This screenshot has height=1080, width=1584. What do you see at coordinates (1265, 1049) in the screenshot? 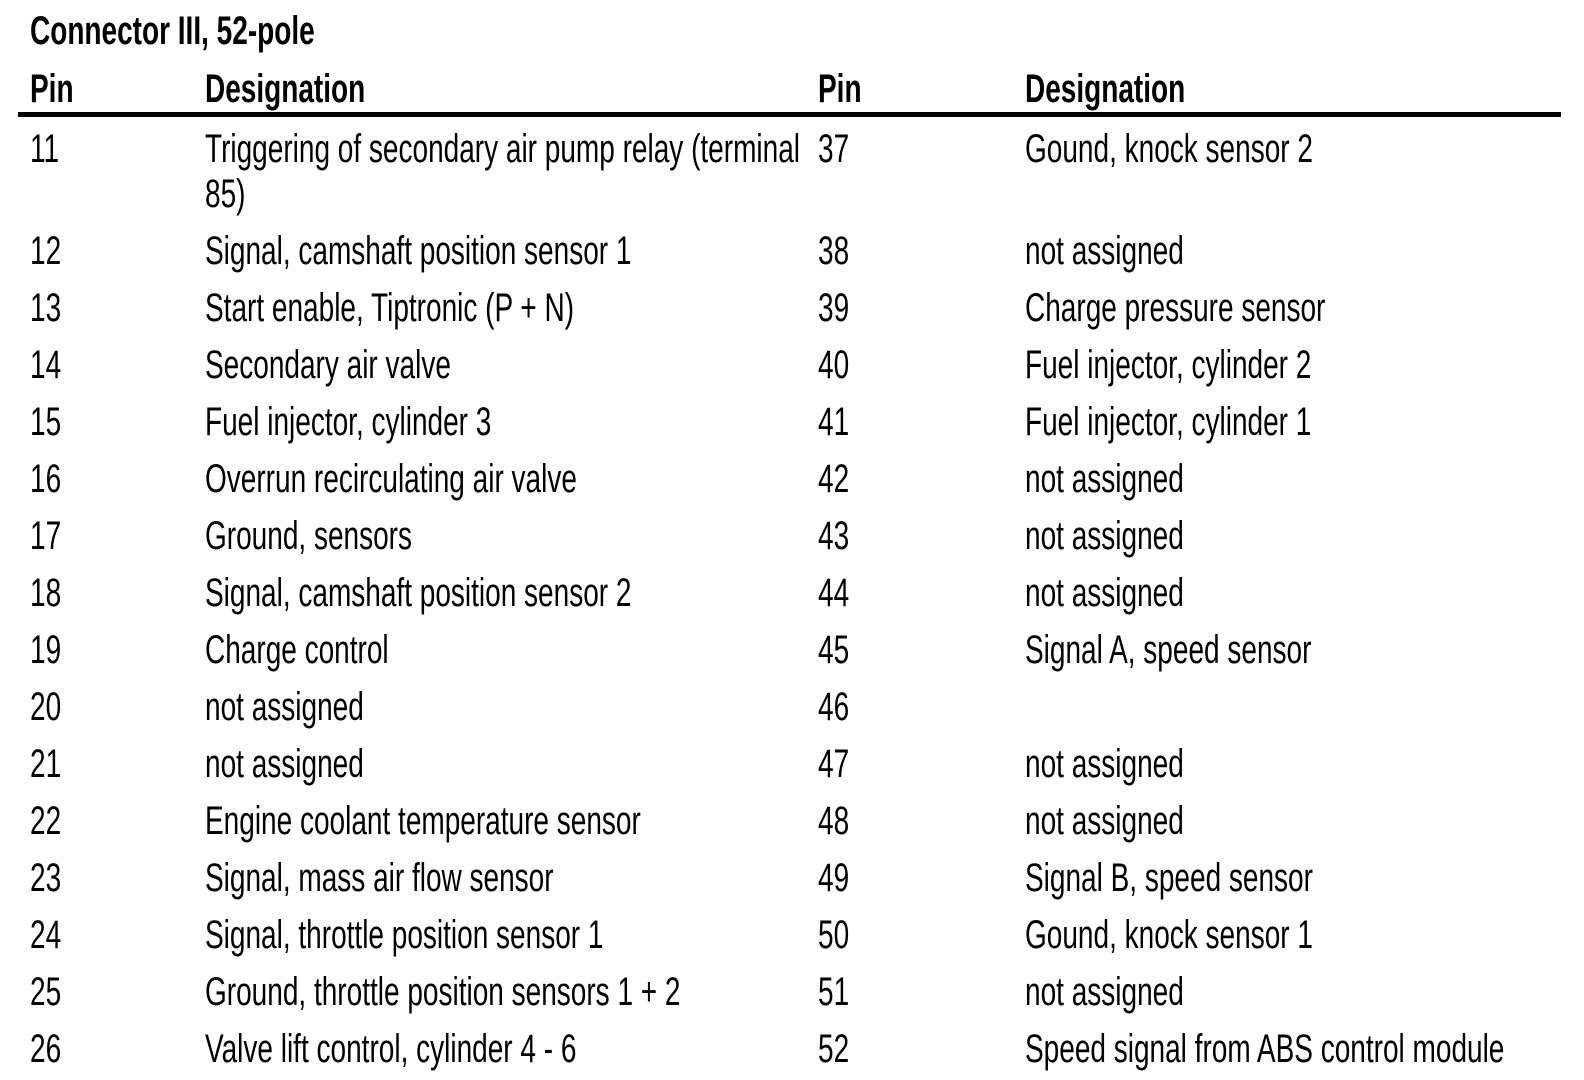
I see `designation-cell-right: Speed signal from ABS control module` at bounding box center [1265, 1049].